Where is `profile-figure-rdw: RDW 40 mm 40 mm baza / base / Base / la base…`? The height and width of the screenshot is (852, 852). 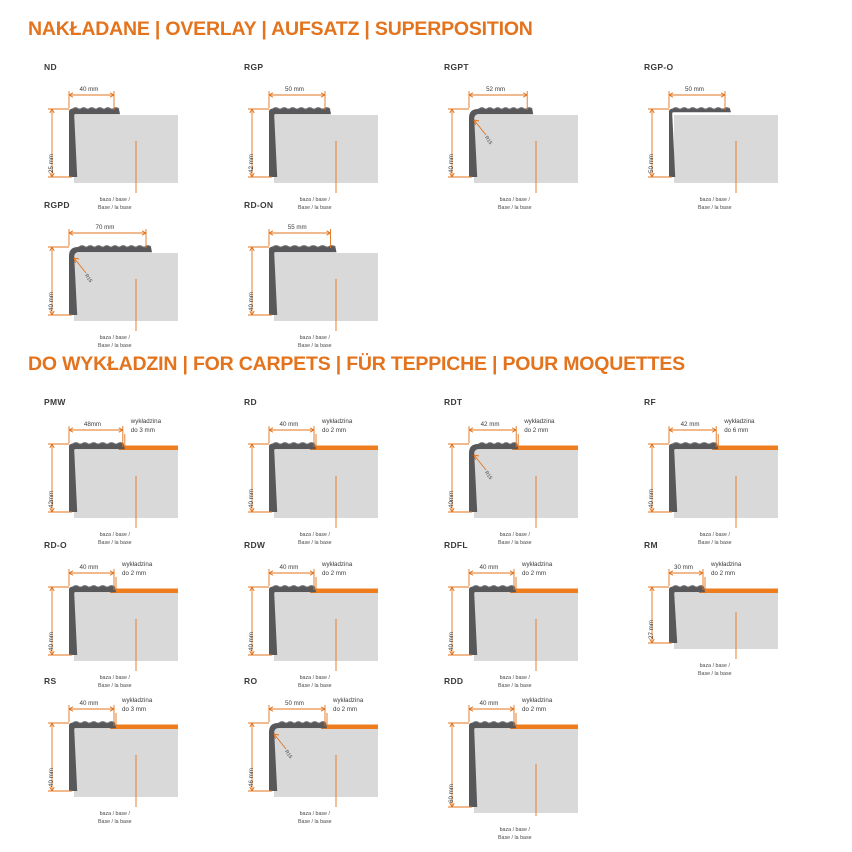
profile-figure-rdw: RDW 40 mm 40 mm baza / base / Base / la base… is located at coordinates (328, 614).